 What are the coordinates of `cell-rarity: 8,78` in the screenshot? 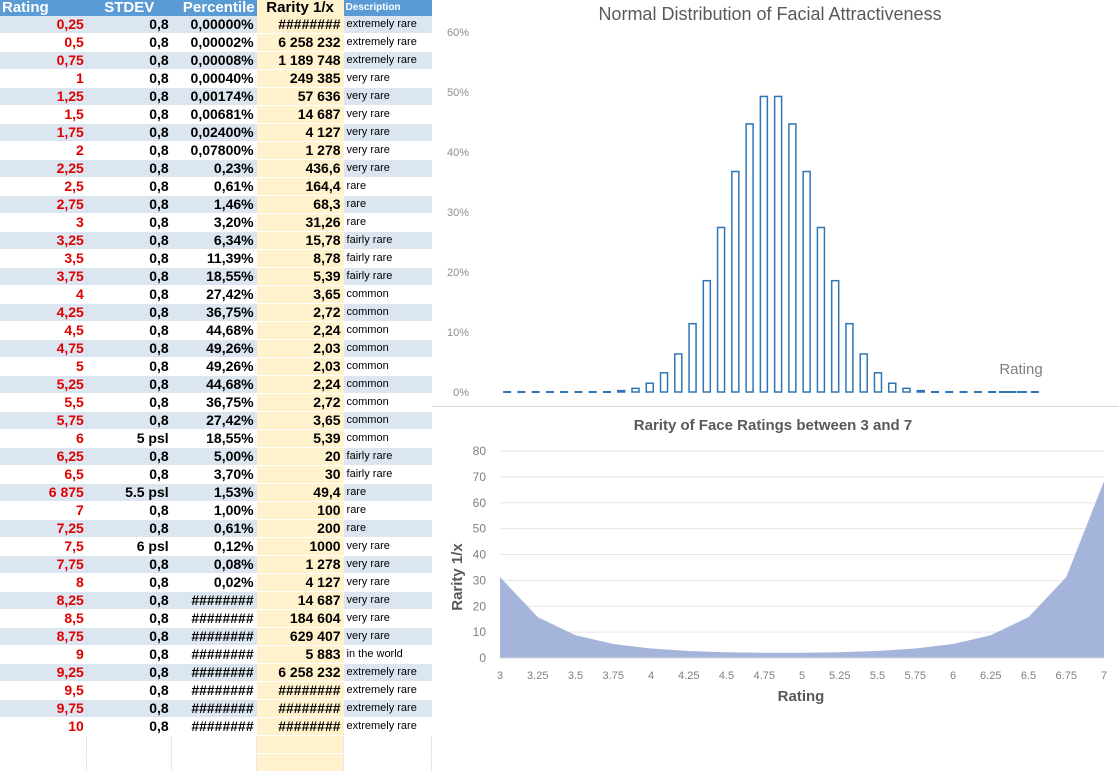 It's located at (300, 259).